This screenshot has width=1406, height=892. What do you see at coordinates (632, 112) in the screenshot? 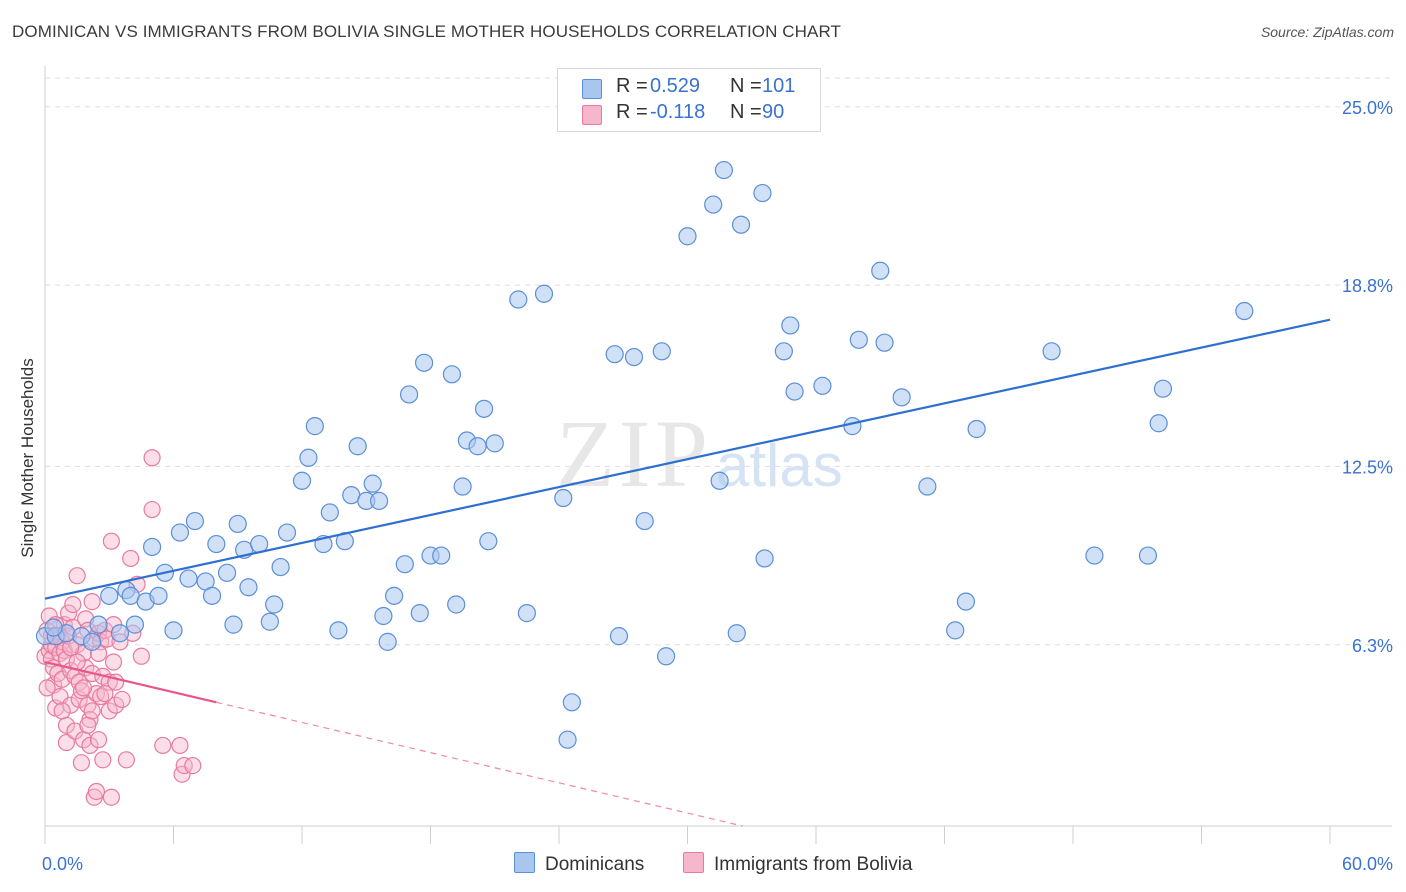
I see `legend-r-label: R =` at bounding box center [632, 112].